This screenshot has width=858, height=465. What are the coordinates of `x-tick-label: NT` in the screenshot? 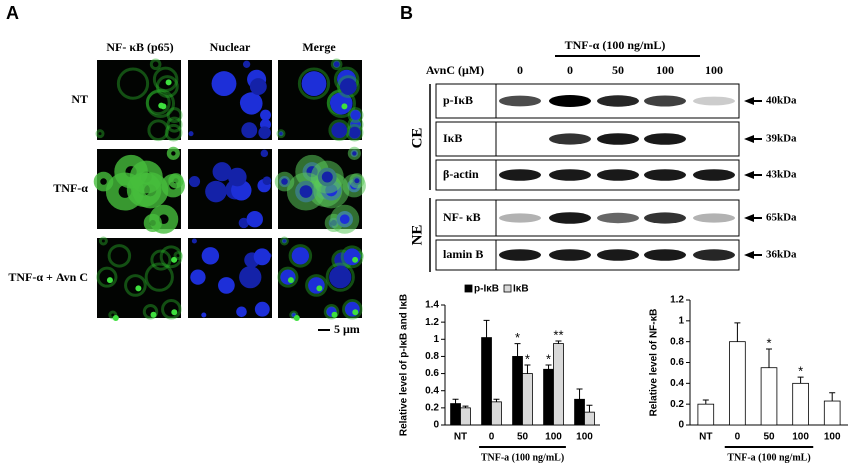 It's located at (705, 437).